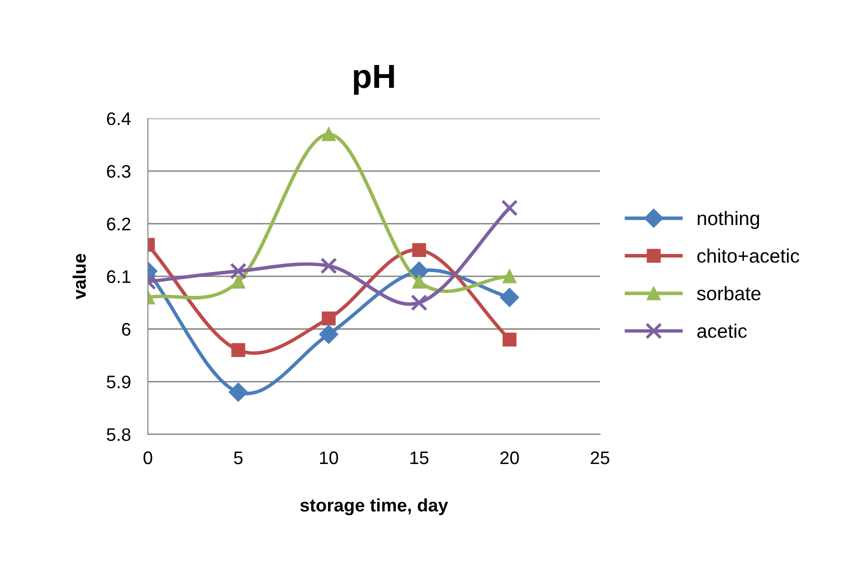  Describe the element at coordinates (238, 458) in the screenshot. I see `x-tick-label: 5` at that location.